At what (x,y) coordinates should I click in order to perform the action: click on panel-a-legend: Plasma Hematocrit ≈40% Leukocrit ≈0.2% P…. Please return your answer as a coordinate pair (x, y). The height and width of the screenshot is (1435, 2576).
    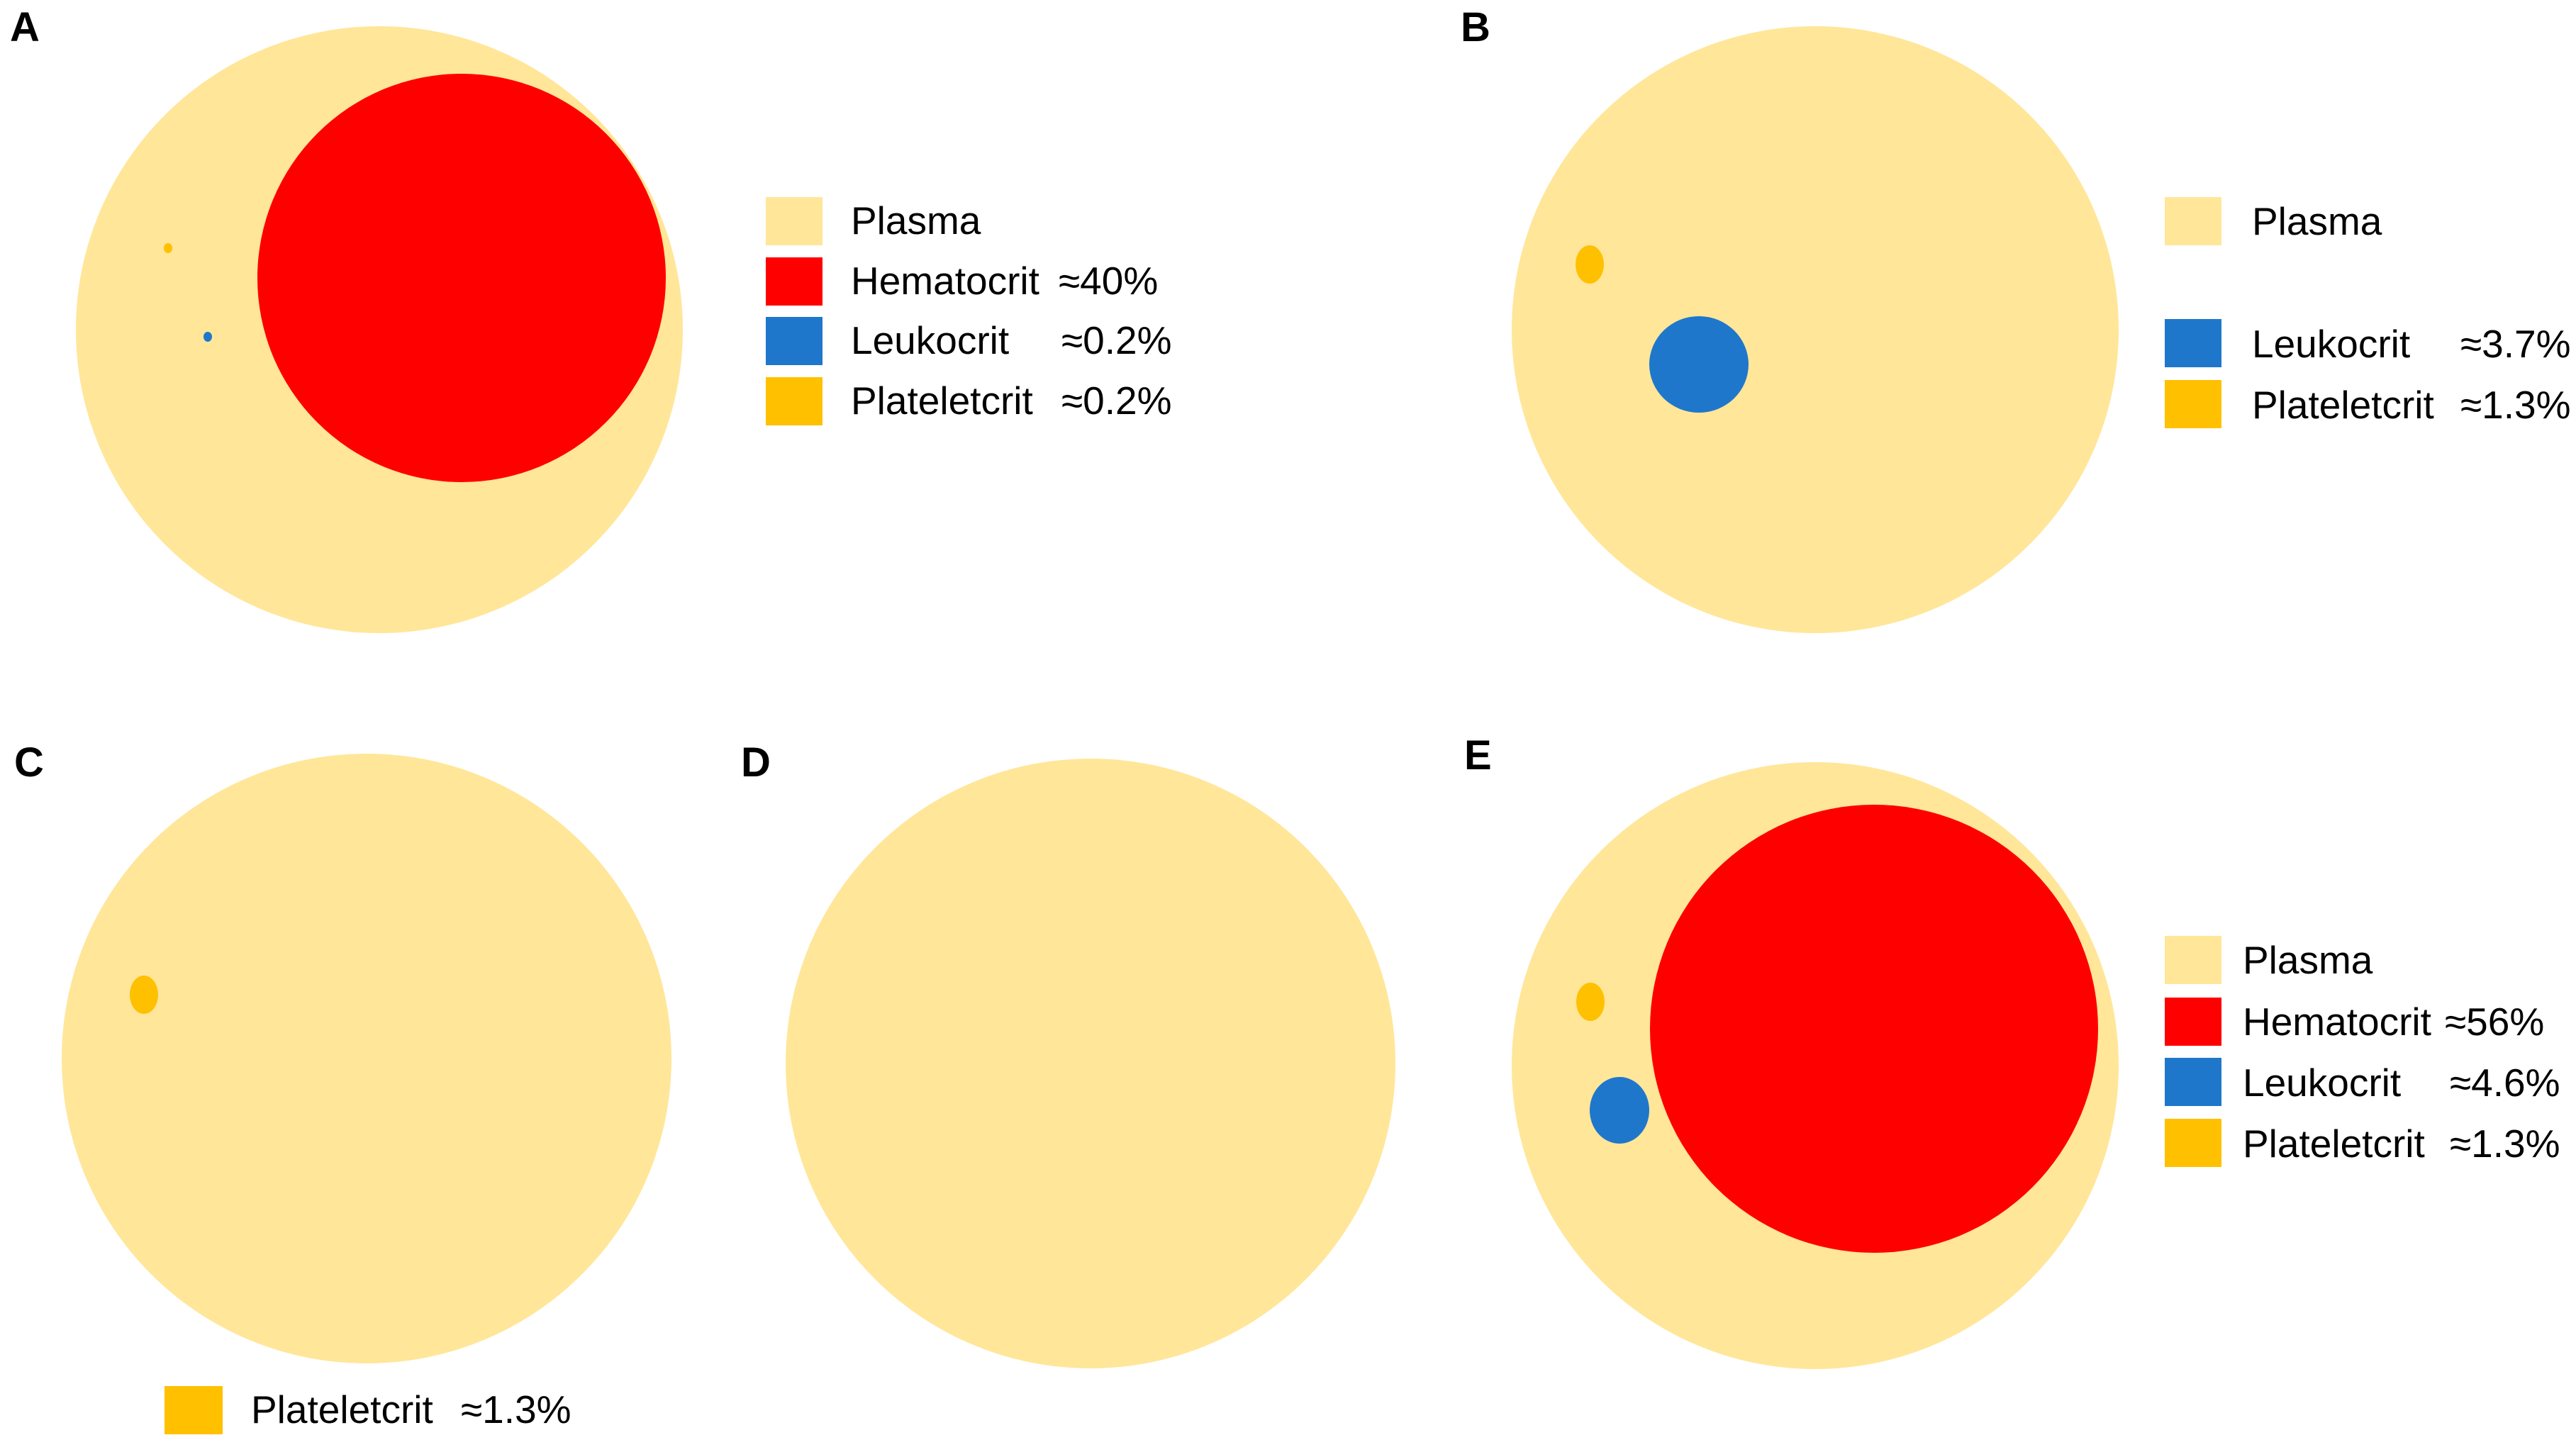
    Looking at the image, I should click on (969, 311).